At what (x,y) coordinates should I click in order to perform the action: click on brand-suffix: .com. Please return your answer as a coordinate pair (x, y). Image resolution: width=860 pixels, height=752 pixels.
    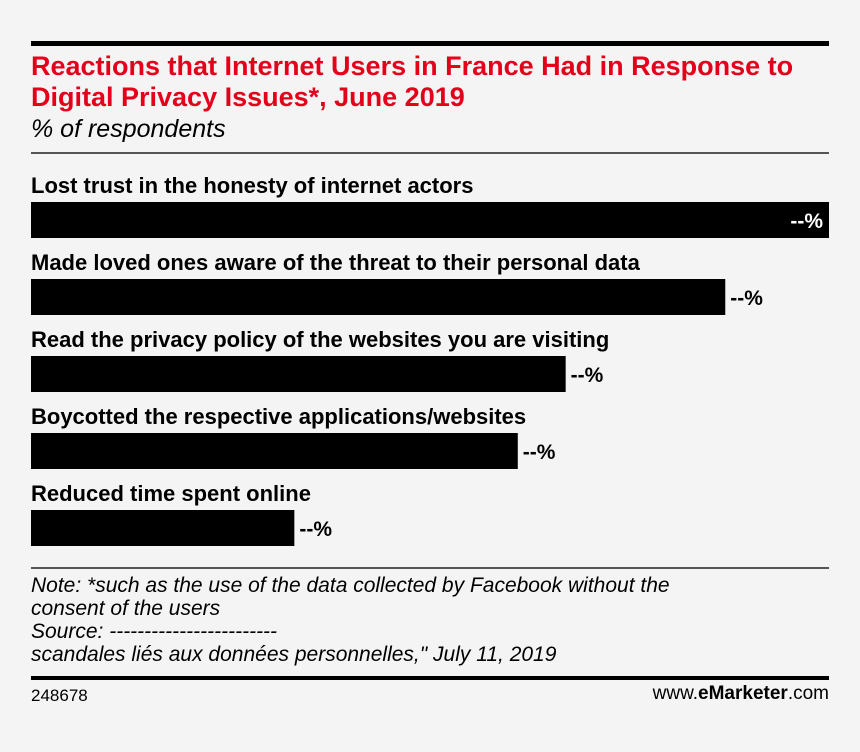
    Looking at the image, I should click on (808, 693).